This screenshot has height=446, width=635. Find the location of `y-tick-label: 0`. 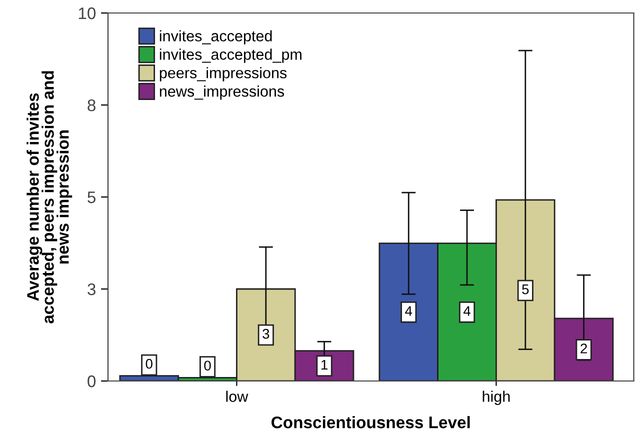

y-tick-label: 0 is located at coordinates (92, 381).